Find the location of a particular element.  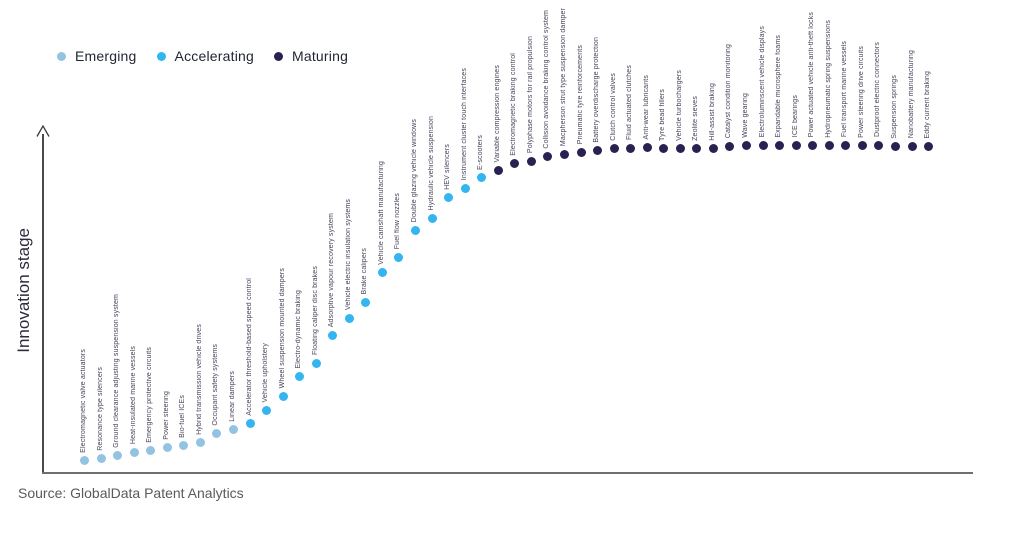

data-point-label: Vehicle electric insulation systems is located at coordinates (348, 255).